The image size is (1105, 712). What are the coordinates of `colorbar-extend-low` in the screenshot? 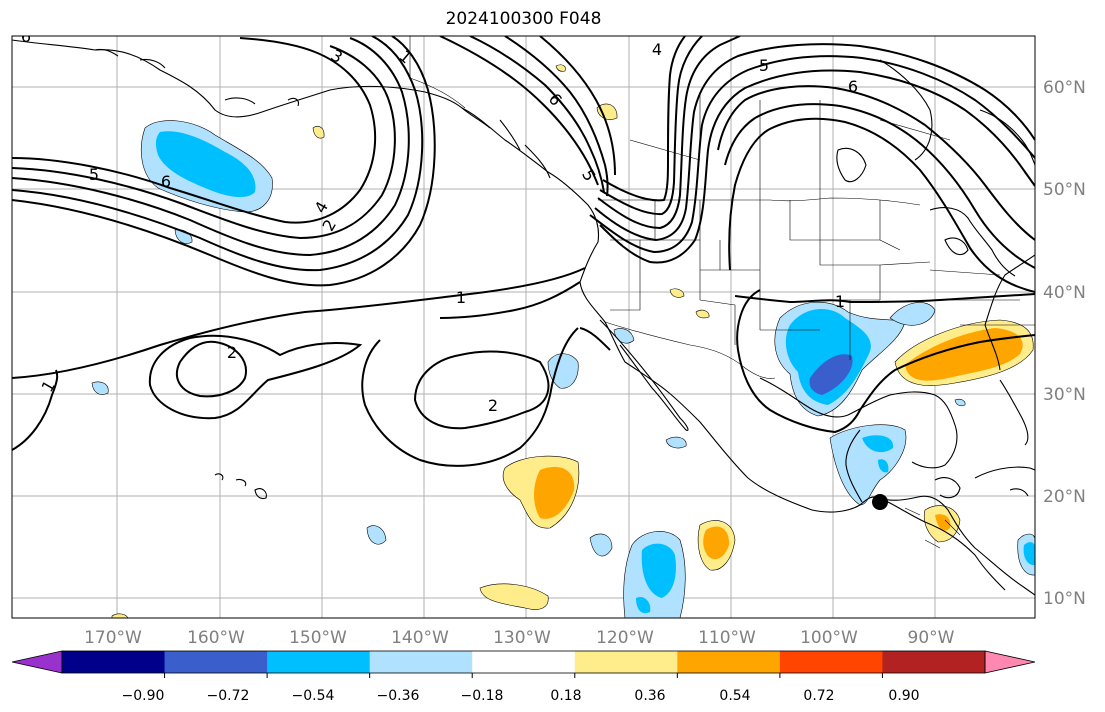 It's located at (37, 662).